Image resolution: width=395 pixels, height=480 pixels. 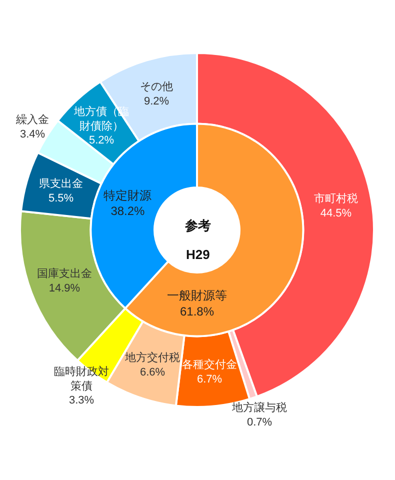 What do you see at coordinates (64, 273) in the screenshot?
I see `slice-label: 国庫支出金` at bounding box center [64, 273].